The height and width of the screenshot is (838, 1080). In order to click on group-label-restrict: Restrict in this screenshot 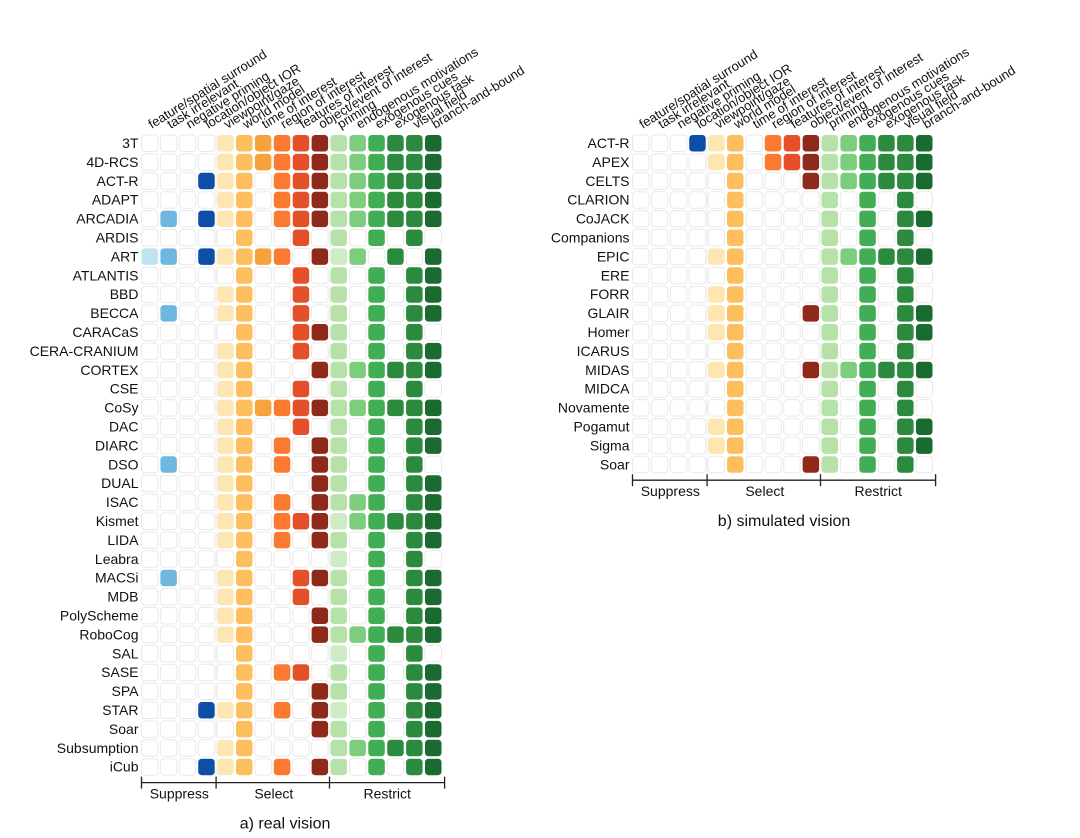, I will do `click(387, 794)`.